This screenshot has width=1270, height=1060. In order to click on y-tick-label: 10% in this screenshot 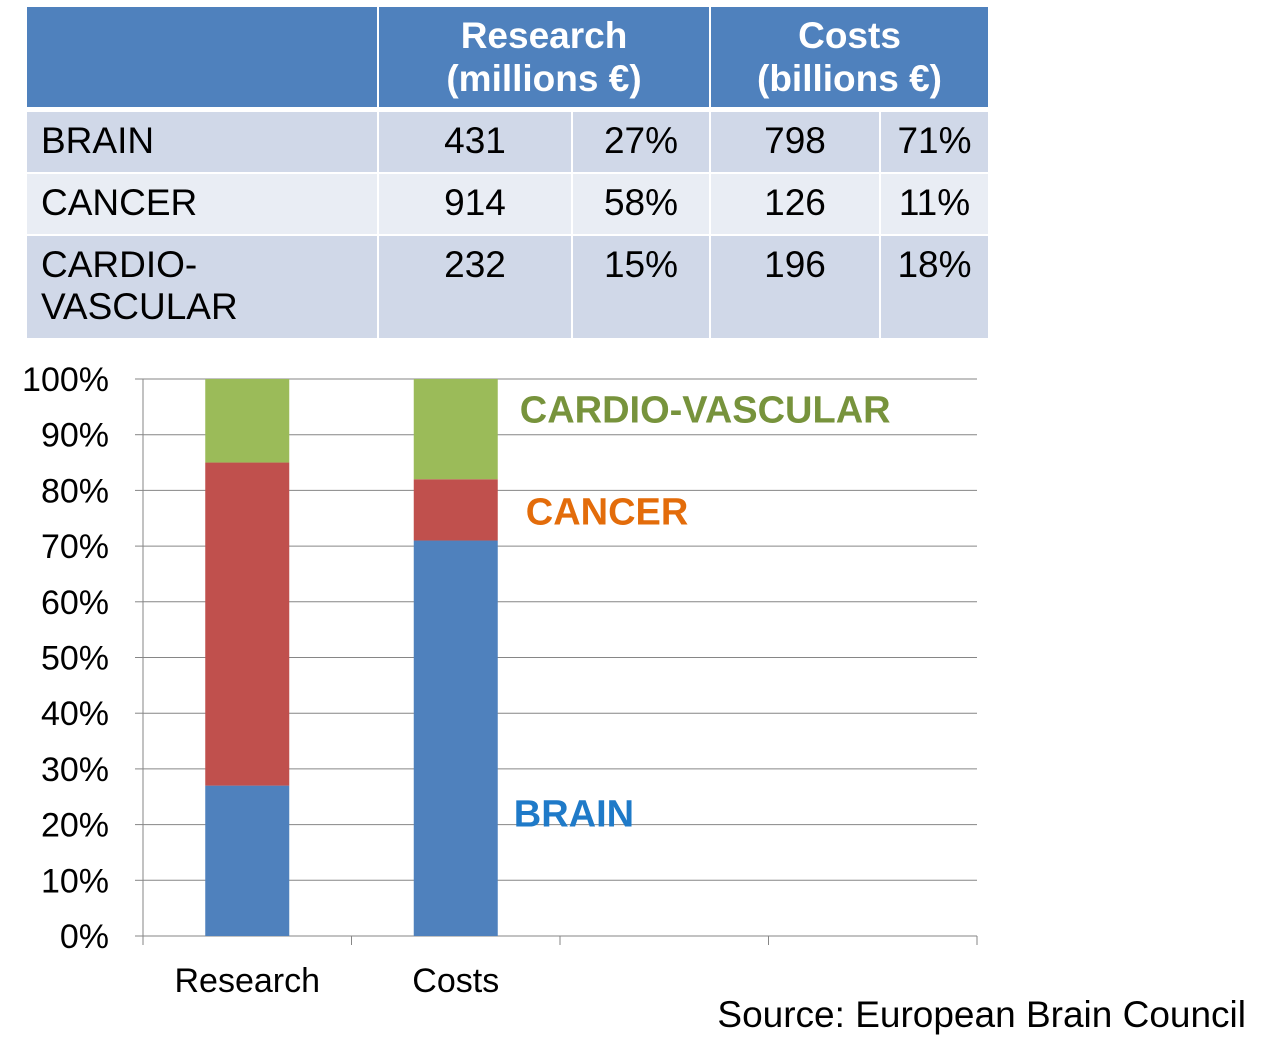, I will do `click(75, 881)`.